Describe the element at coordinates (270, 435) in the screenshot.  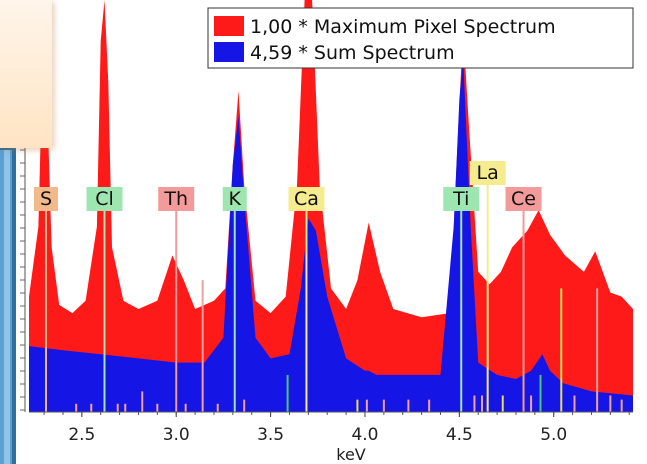
I see `x-tick-label: 3.5` at that location.